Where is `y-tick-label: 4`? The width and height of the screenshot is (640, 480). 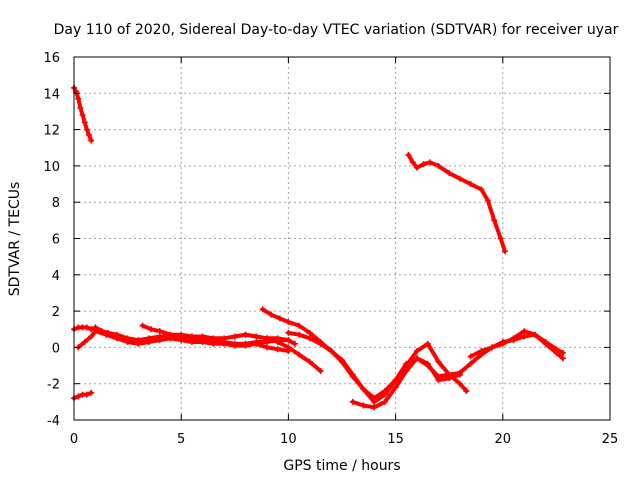
y-tick-label: 4 is located at coordinates (56, 276).